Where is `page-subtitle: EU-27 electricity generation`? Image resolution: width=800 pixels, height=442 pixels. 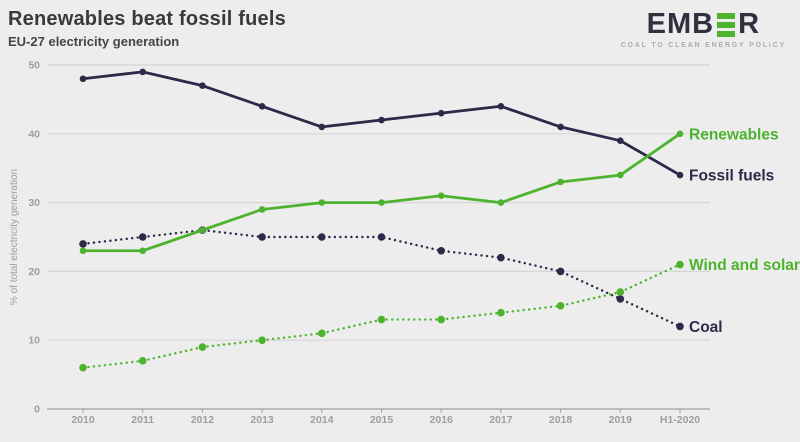 page-subtitle: EU-27 electricity generation is located at coordinates (94, 41).